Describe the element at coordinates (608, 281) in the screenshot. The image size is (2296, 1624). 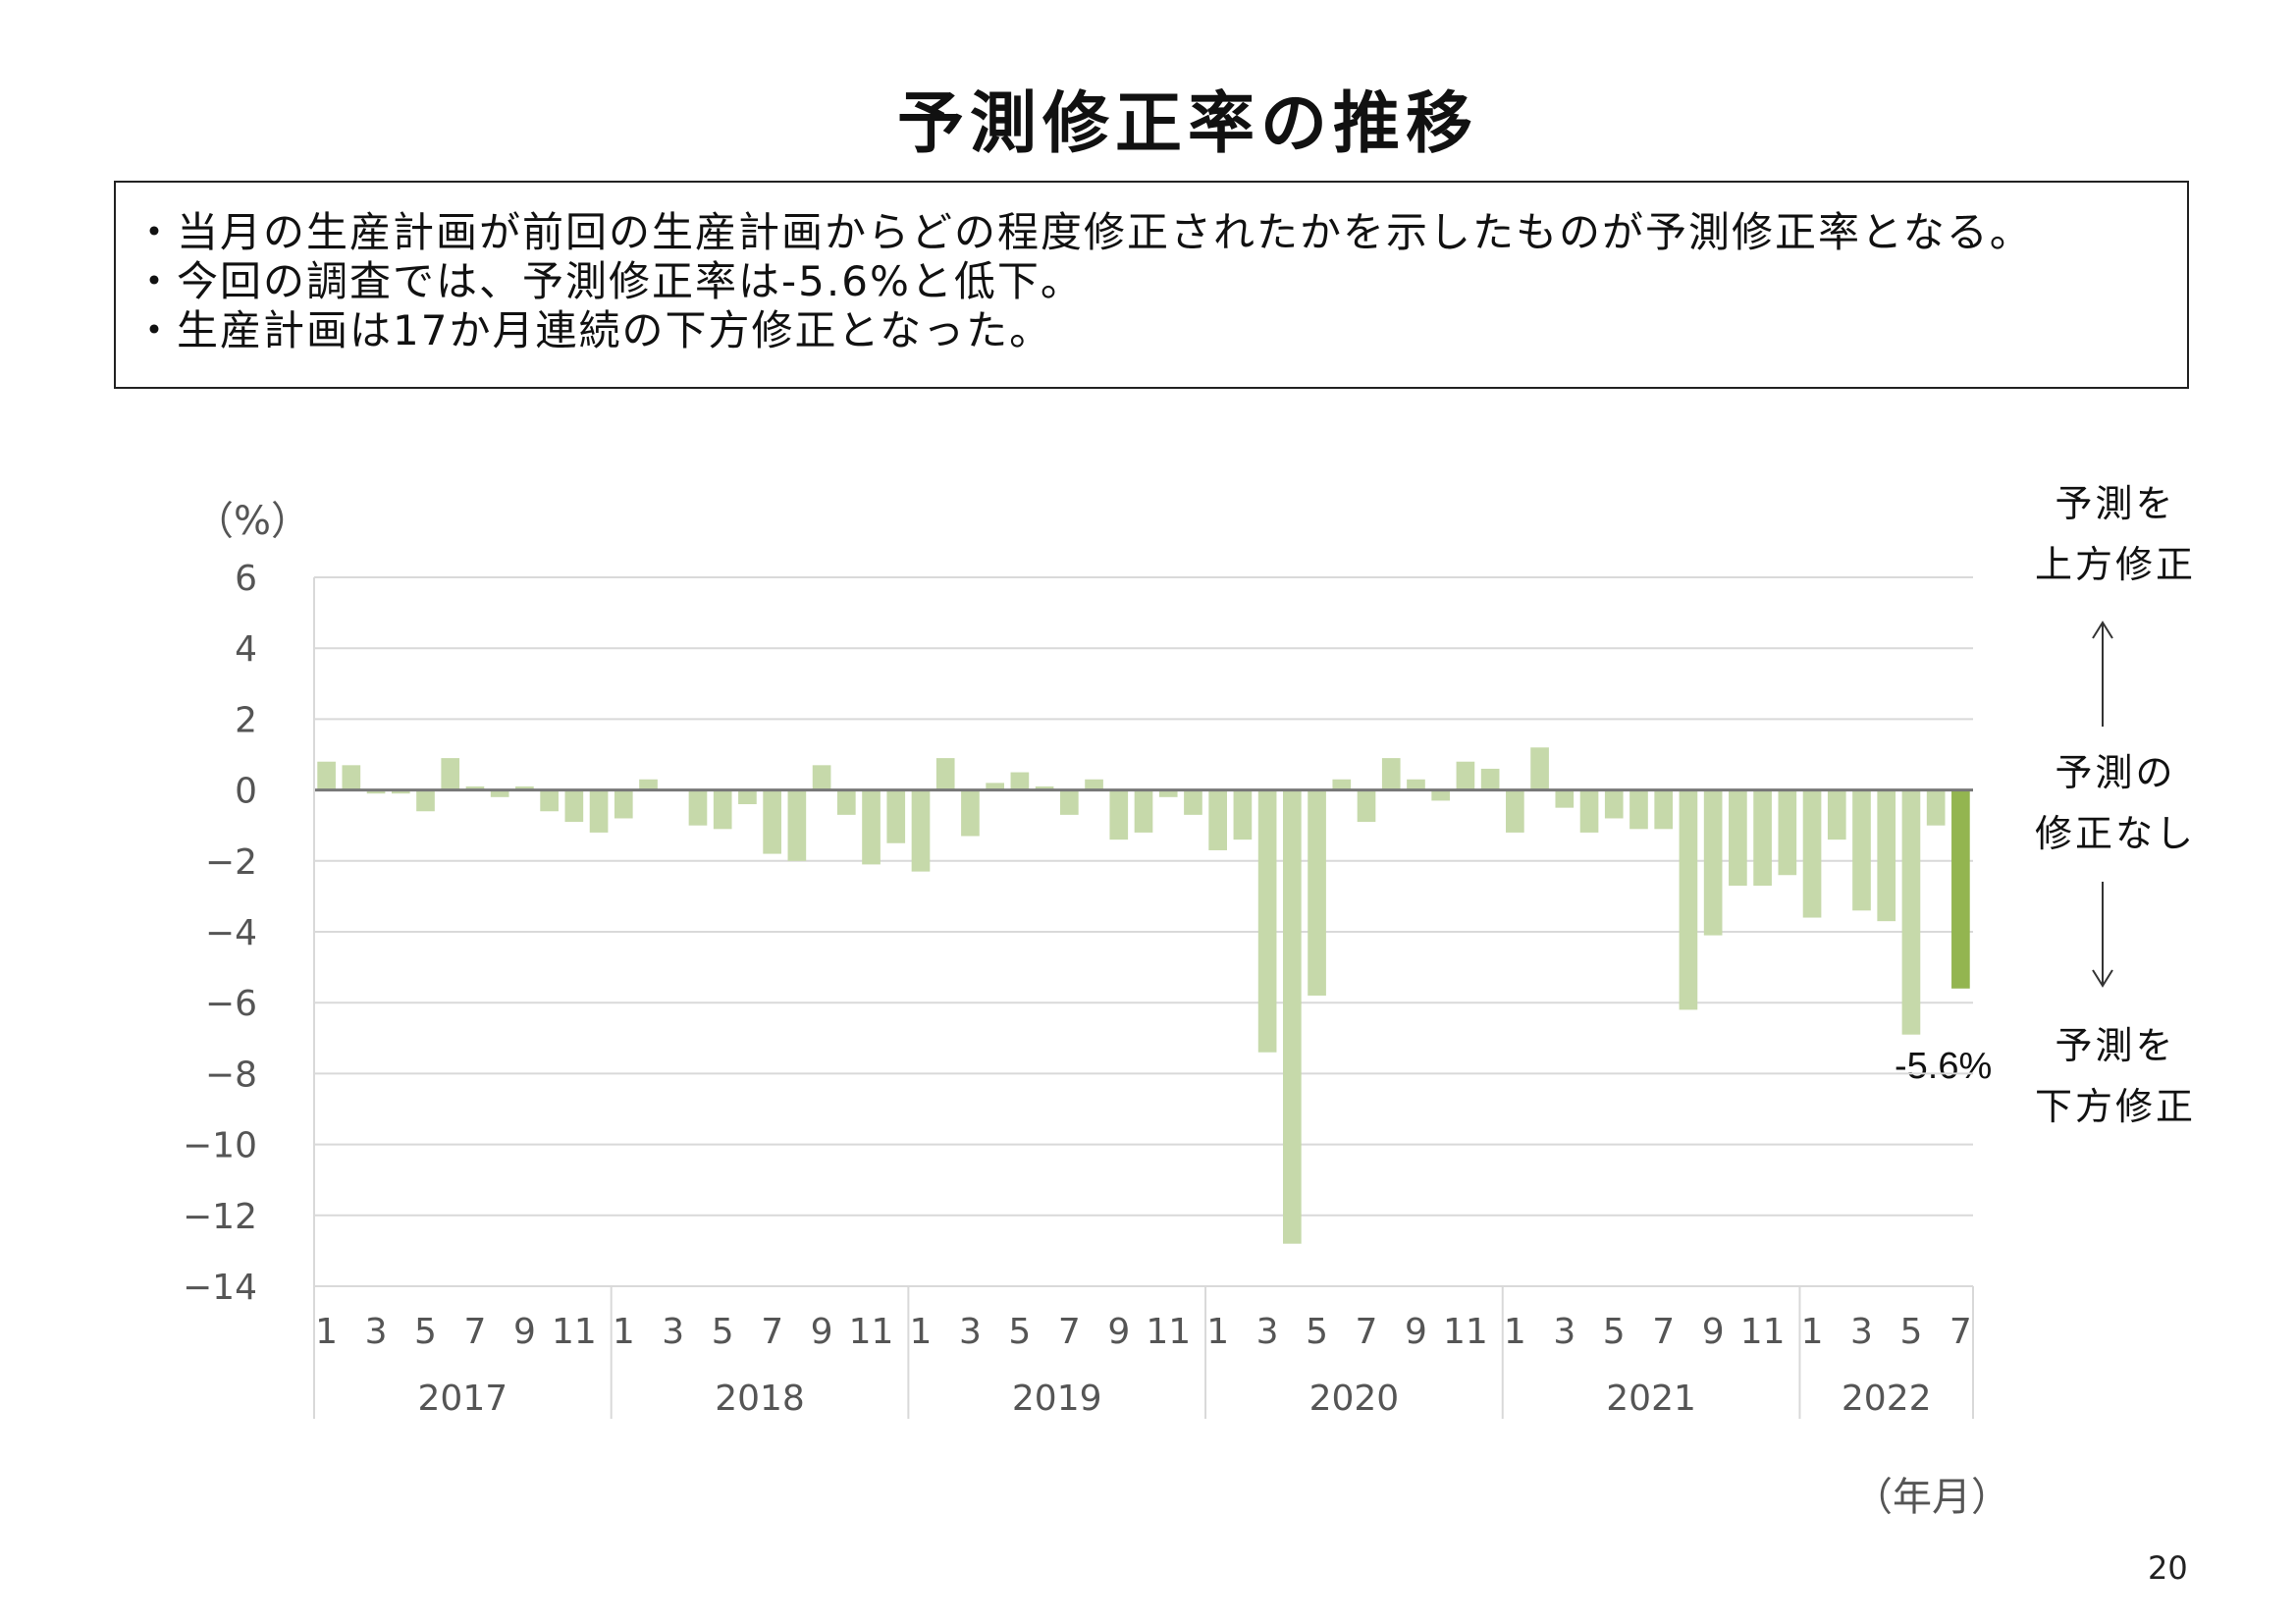
I see `summary-line: ・今回の調査では、予測修正率は-5.6%と低下。` at that location.